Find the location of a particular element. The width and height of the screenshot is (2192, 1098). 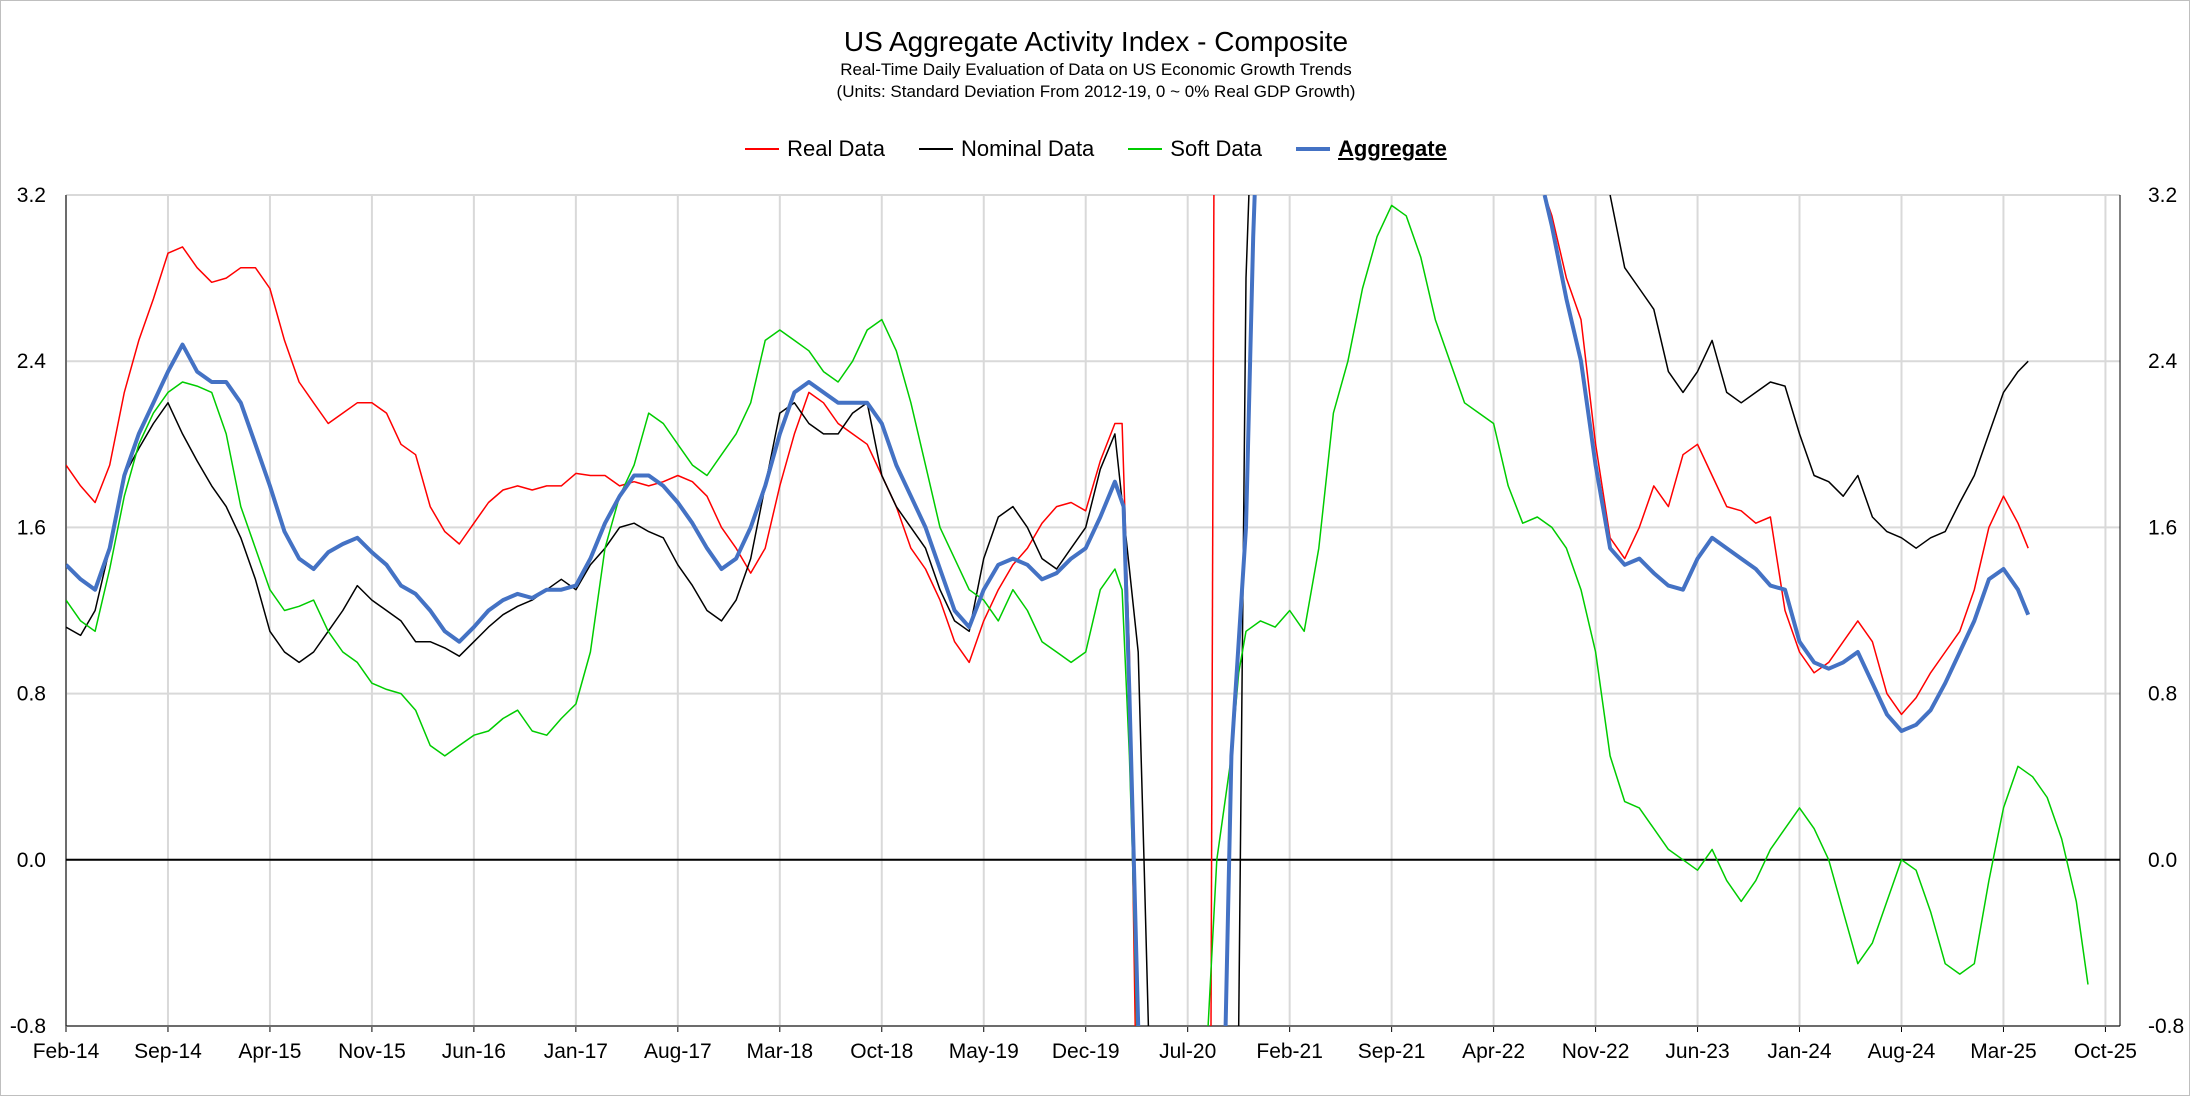

legend-label-real-data: Real Data is located at coordinates (836, 148).